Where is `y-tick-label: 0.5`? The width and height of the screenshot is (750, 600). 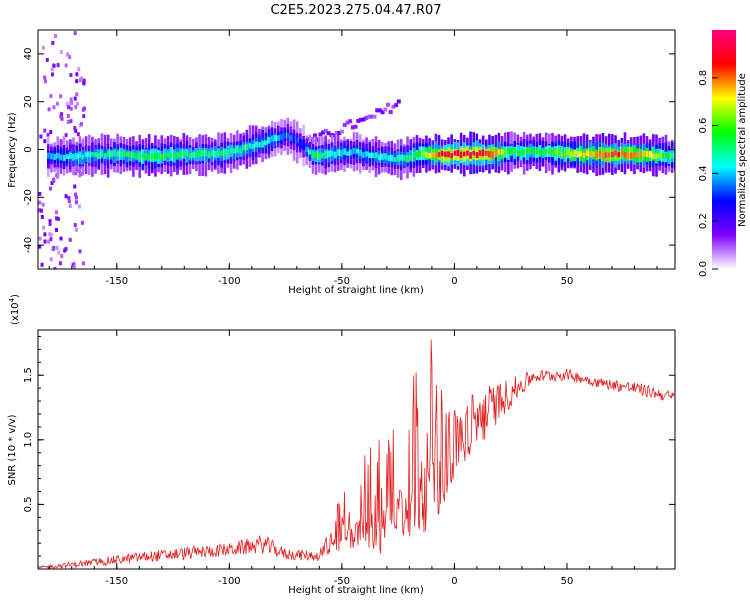
y-tick-label: 0.5 is located at coordinates (28, 504).